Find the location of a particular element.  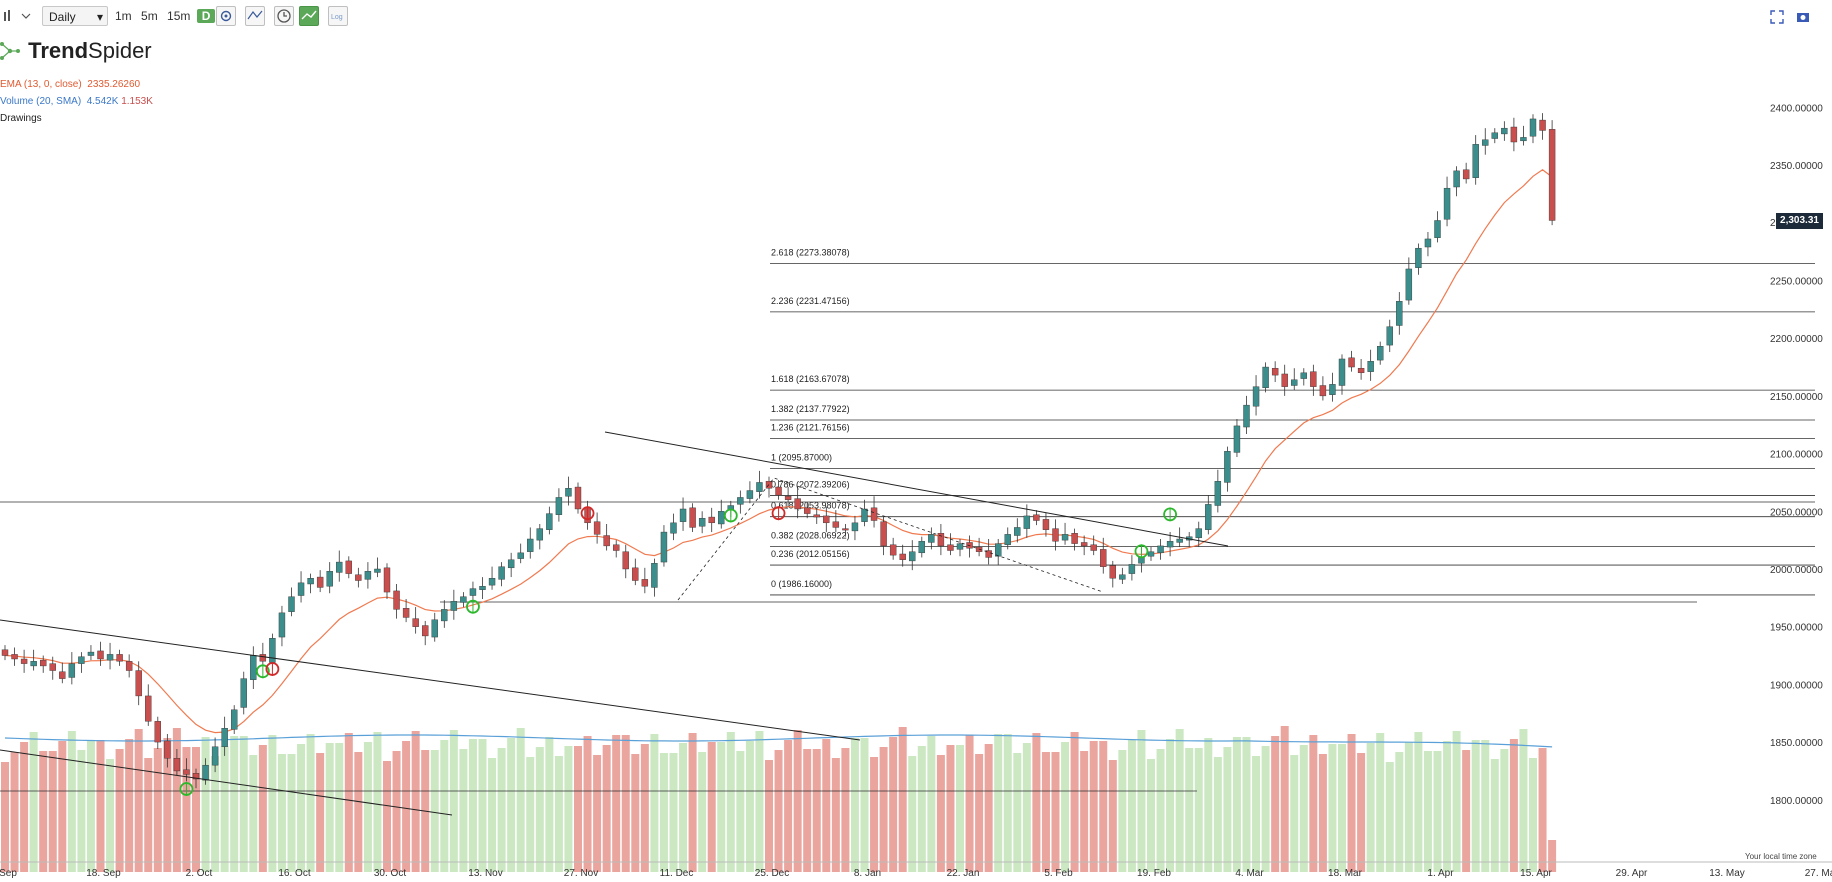

signals-button is located at coordinates (309, 16).